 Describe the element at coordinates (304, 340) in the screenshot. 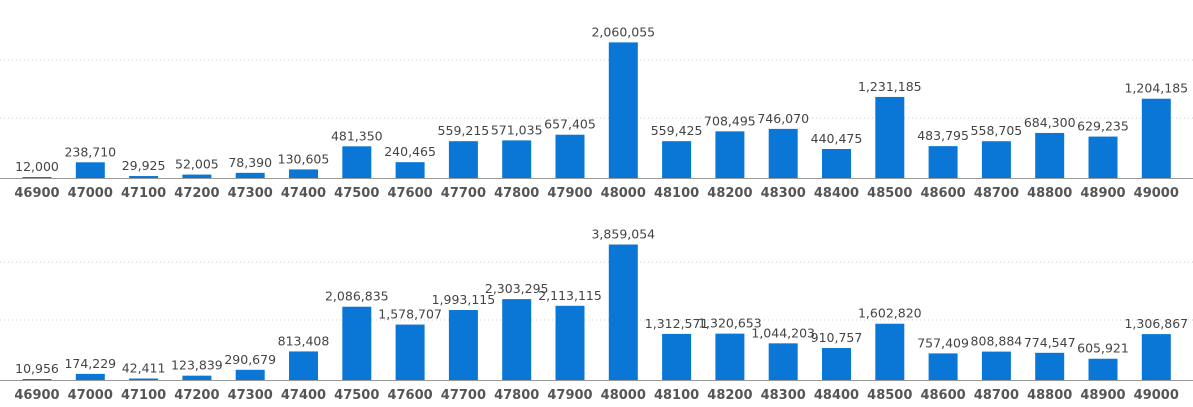

I see `bar-value-label: 813,408` at that location.